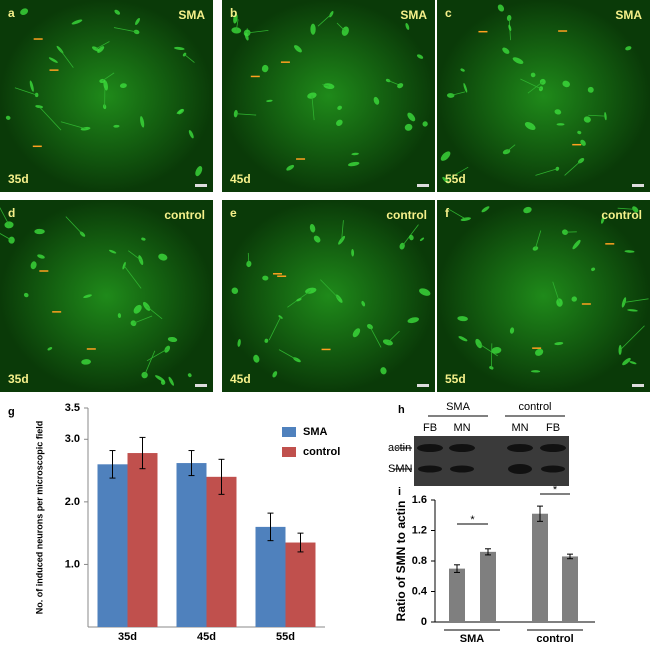 The width and height of the screenshot is (650, 647). I want to click on group-label: SMA, so click(458, 407).